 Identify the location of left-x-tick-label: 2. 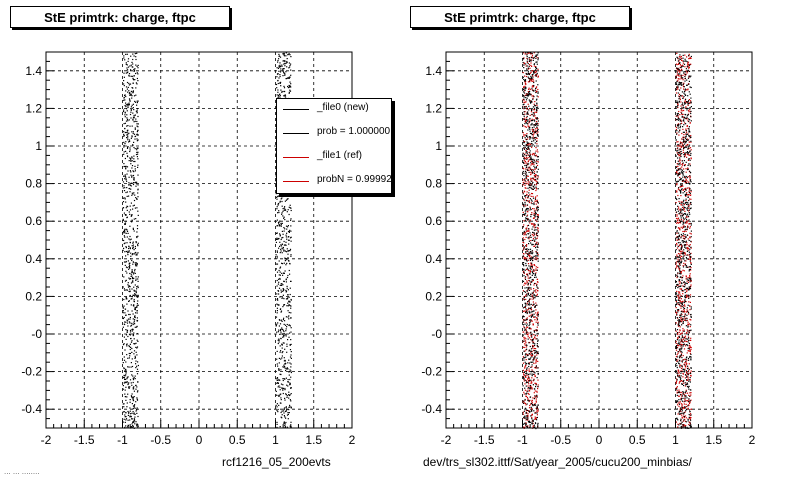
(352, 440).